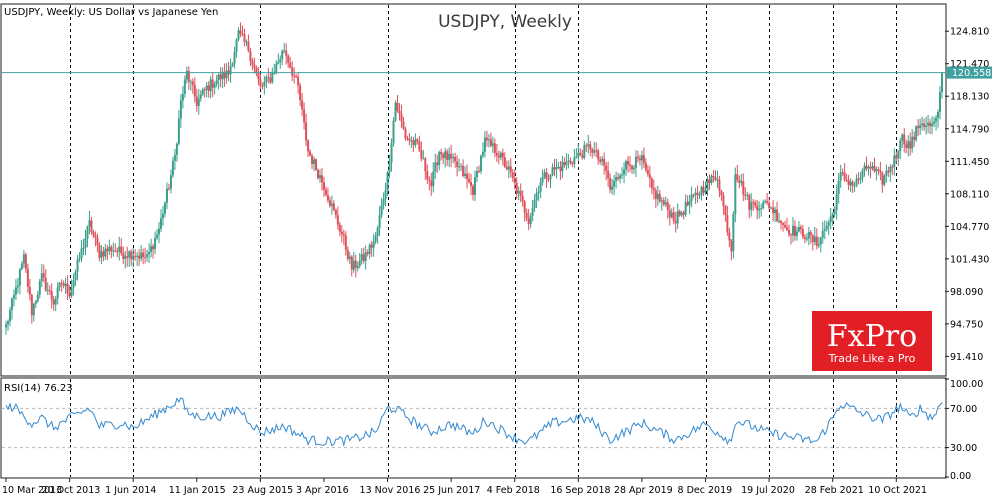  What do you see at coordinates (960, 476) in the screenshot?
I see `rsi-tick-label: 0.00` at bounding box center [960, 476].